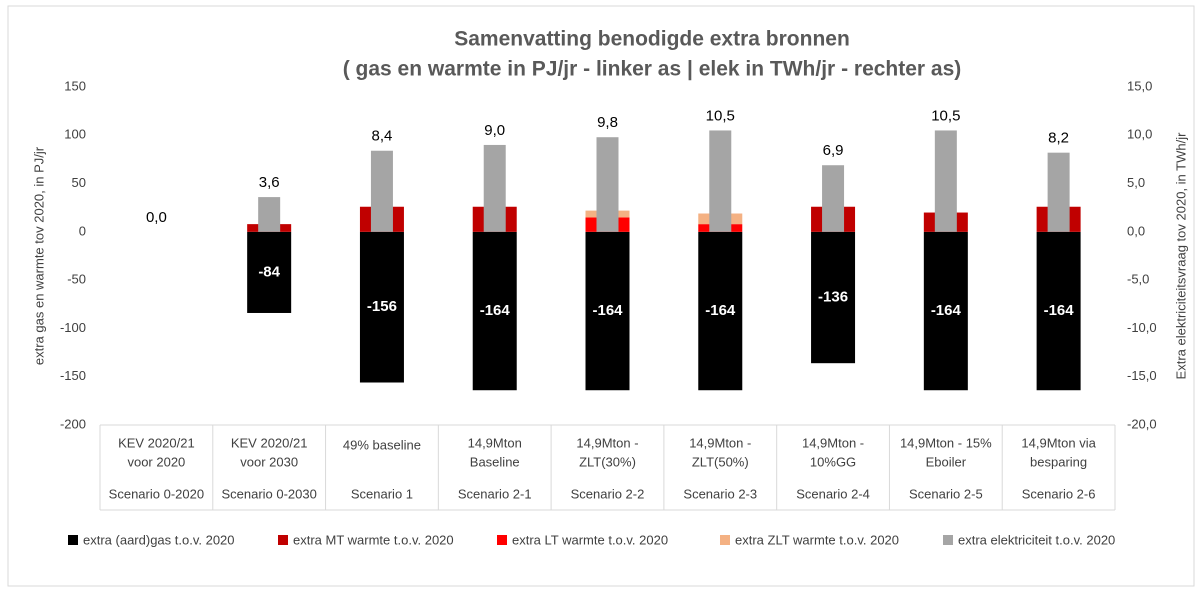 The height and width of the screenshot is (590, 1200). I want to click on legend-label: extra (aard)gas t.o.v. 2020, so click(159, 539).